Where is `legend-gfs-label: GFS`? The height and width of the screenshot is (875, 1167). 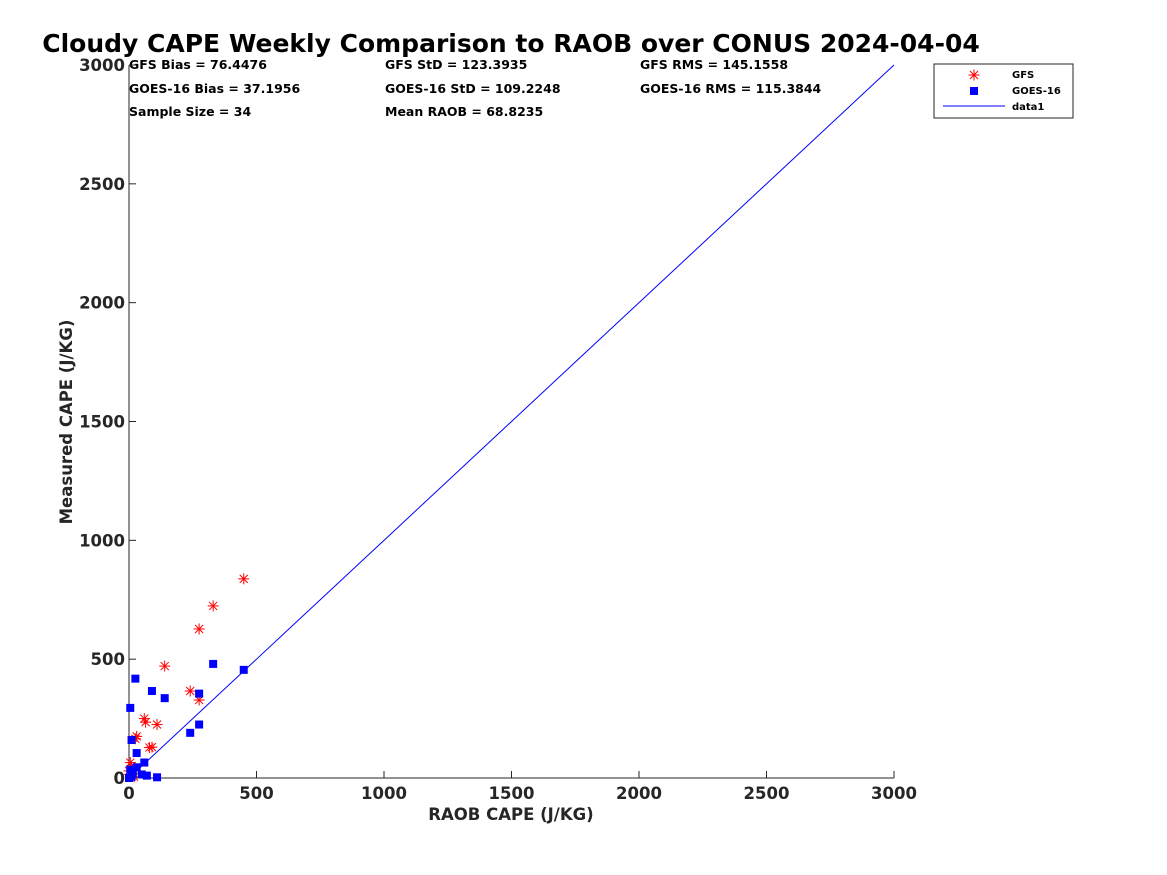 legend-gfs-label: GFS is located at coordinates (1023, 75).